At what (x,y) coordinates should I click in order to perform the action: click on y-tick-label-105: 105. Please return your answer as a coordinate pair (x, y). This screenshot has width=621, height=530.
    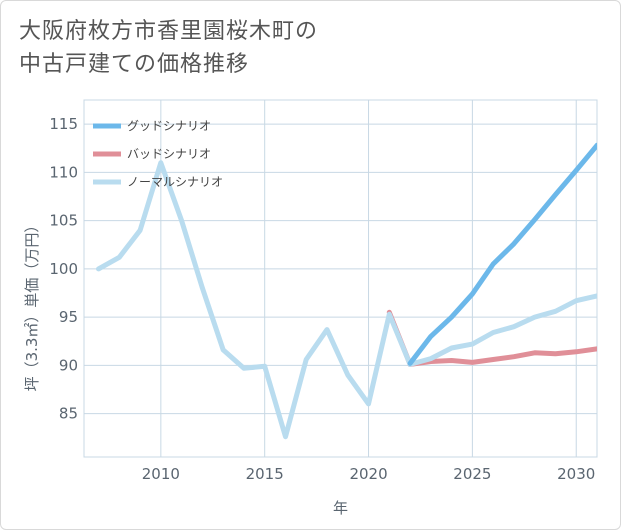
    Looking at the image, I should click on (63, 221).